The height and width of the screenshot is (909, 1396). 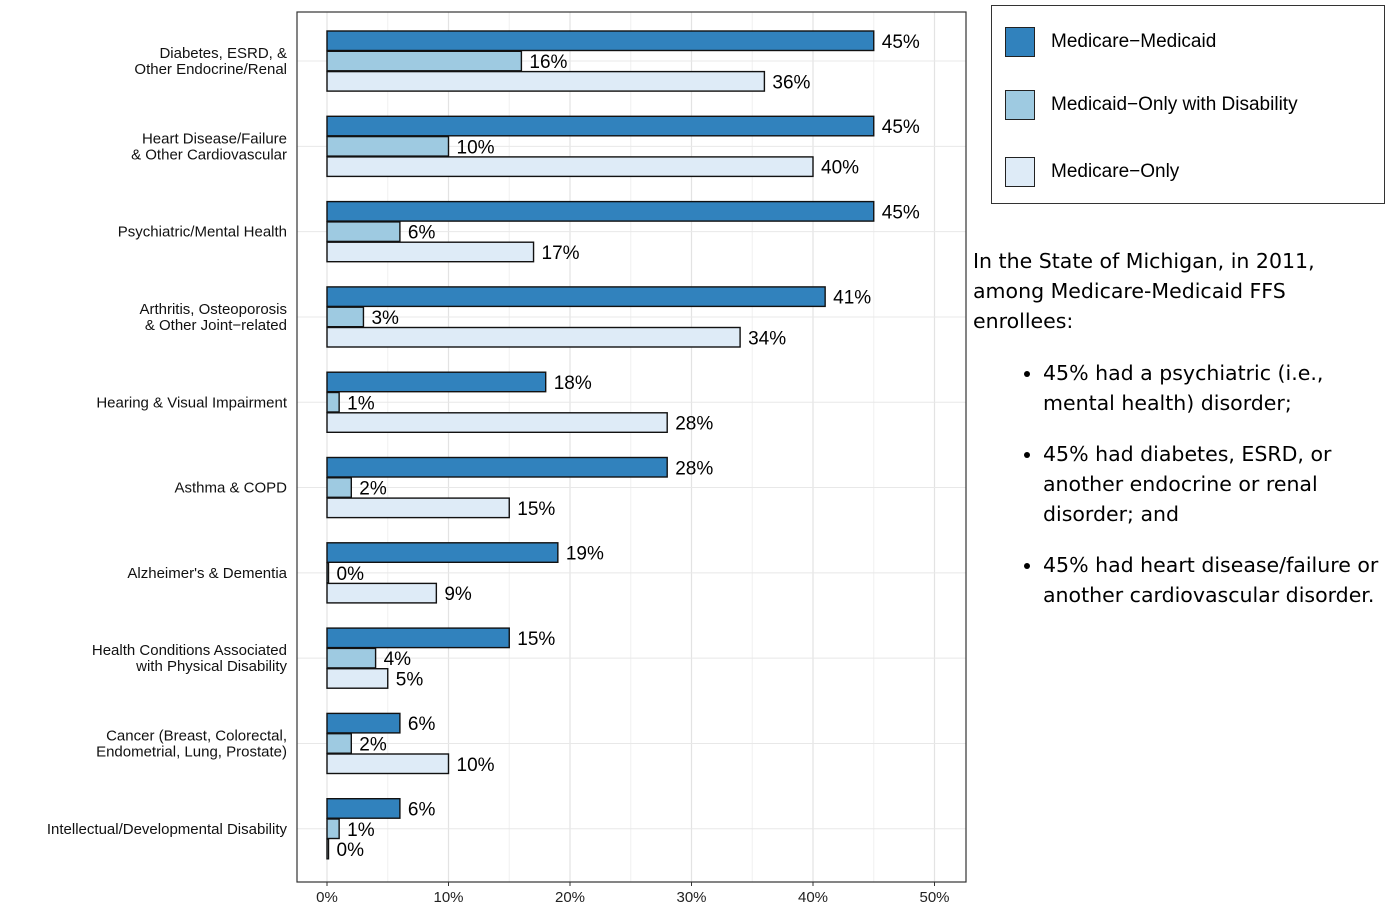 What do you see at coordinates (223, 53) in the screenshot?
I see `category-label: Diabetes, ESRD, &` at bounding box center [223, 53].